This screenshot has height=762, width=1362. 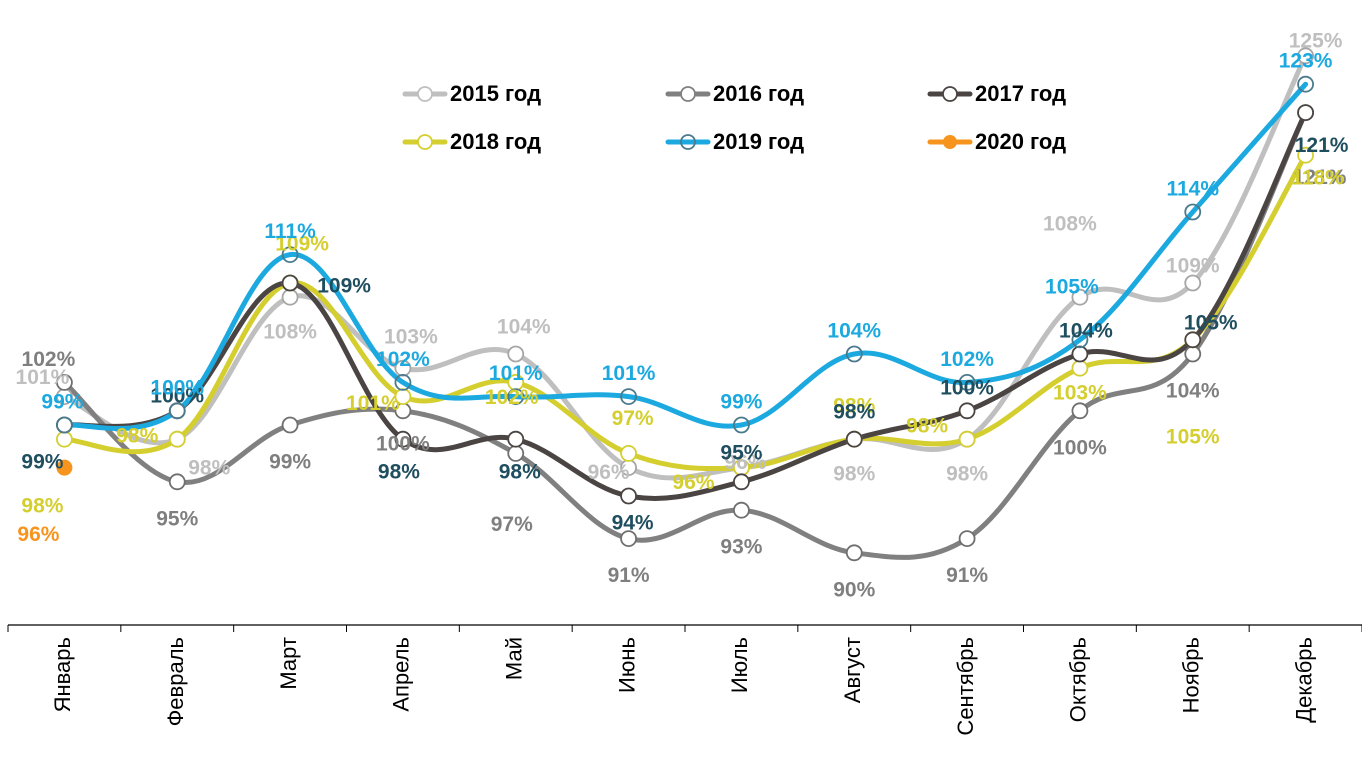 What do you see at coordinates (495, 93) in the screenshot?
I see `legend-label: 2015 год` at bounding box center [495, 93].